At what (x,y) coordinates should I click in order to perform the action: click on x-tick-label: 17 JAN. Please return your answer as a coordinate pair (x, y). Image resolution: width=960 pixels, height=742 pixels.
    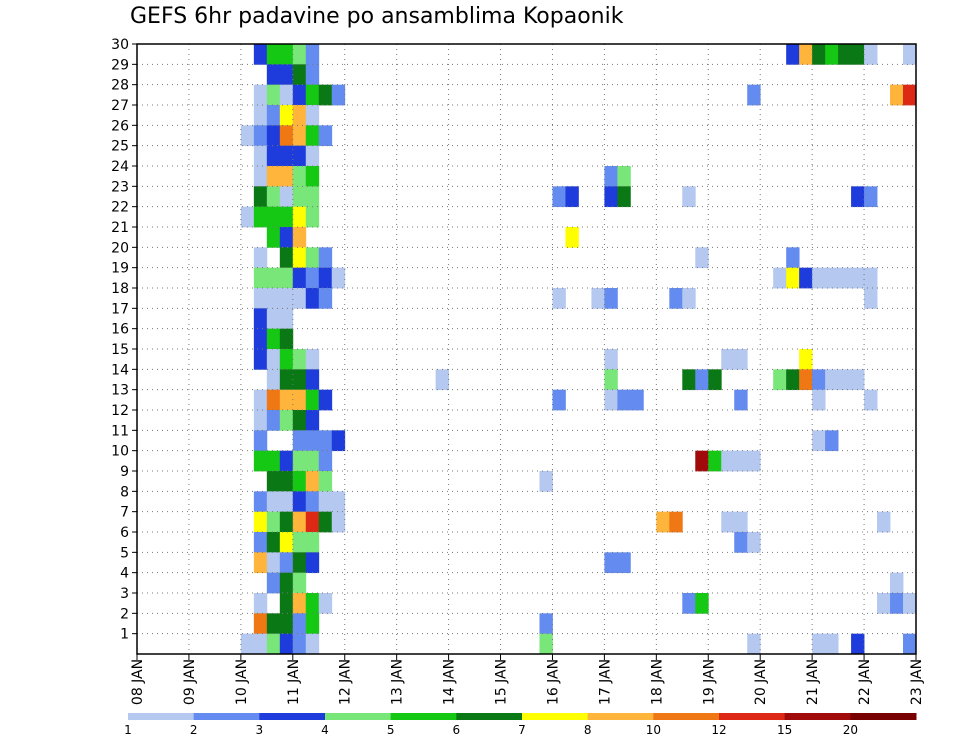
    Looking at the image, I should click on (605, 682).